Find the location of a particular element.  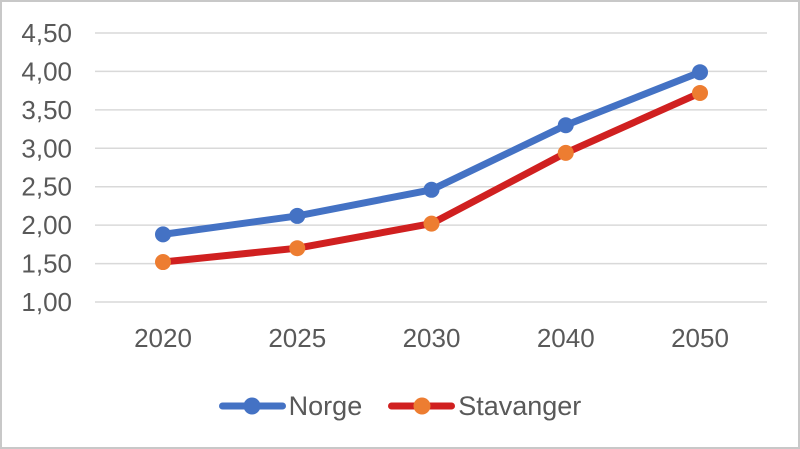

stavanger-swatch-marker-icon is located at coordinates (422, 406).